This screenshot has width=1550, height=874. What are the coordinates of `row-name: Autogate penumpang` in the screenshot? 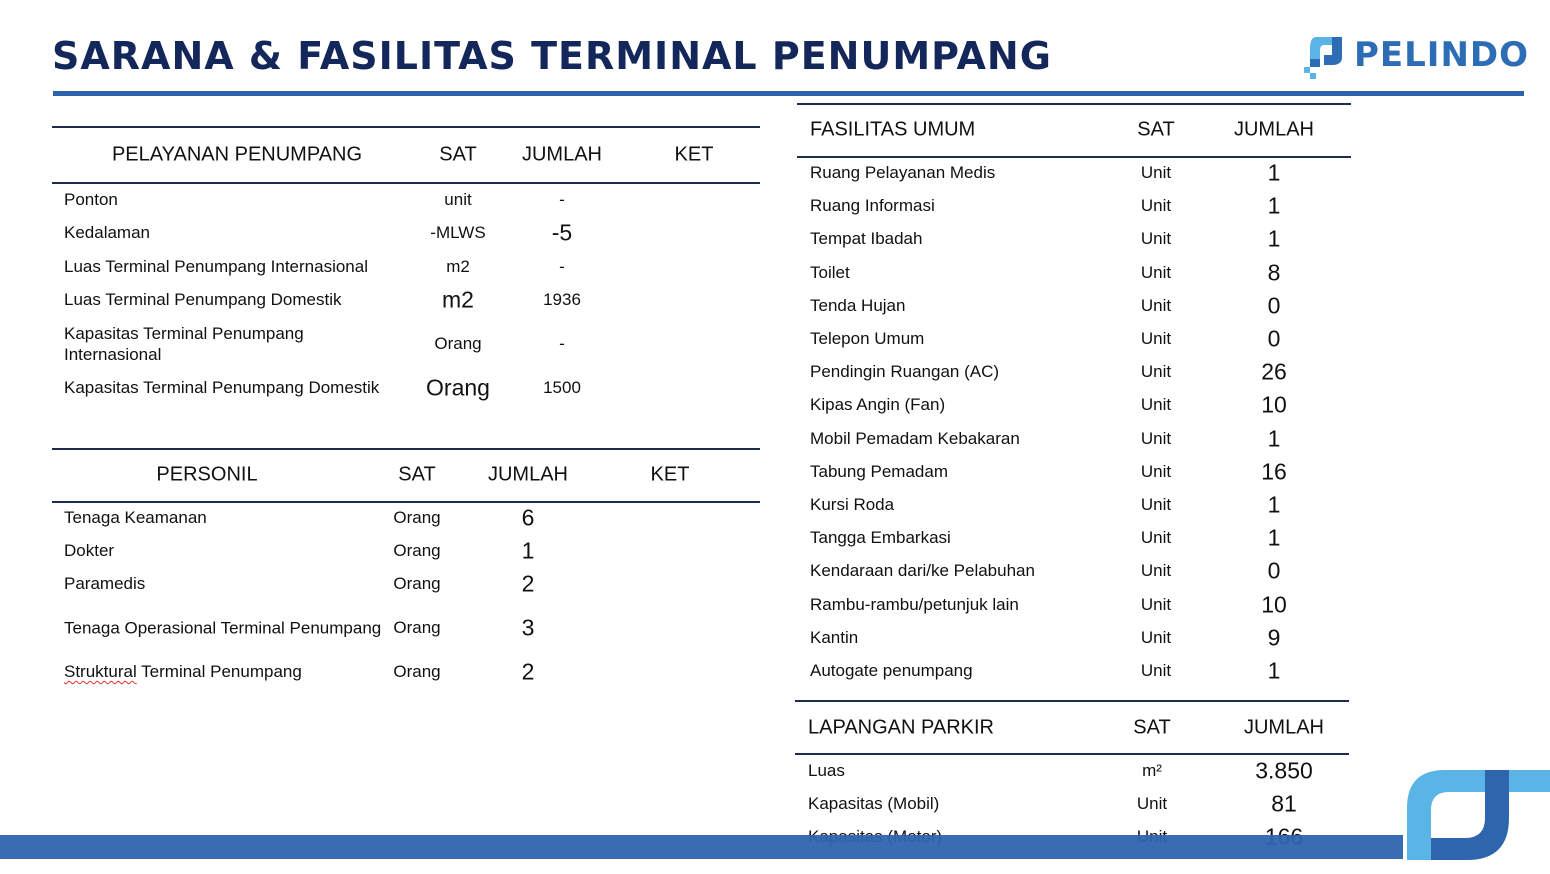 It's located at (891, 670).